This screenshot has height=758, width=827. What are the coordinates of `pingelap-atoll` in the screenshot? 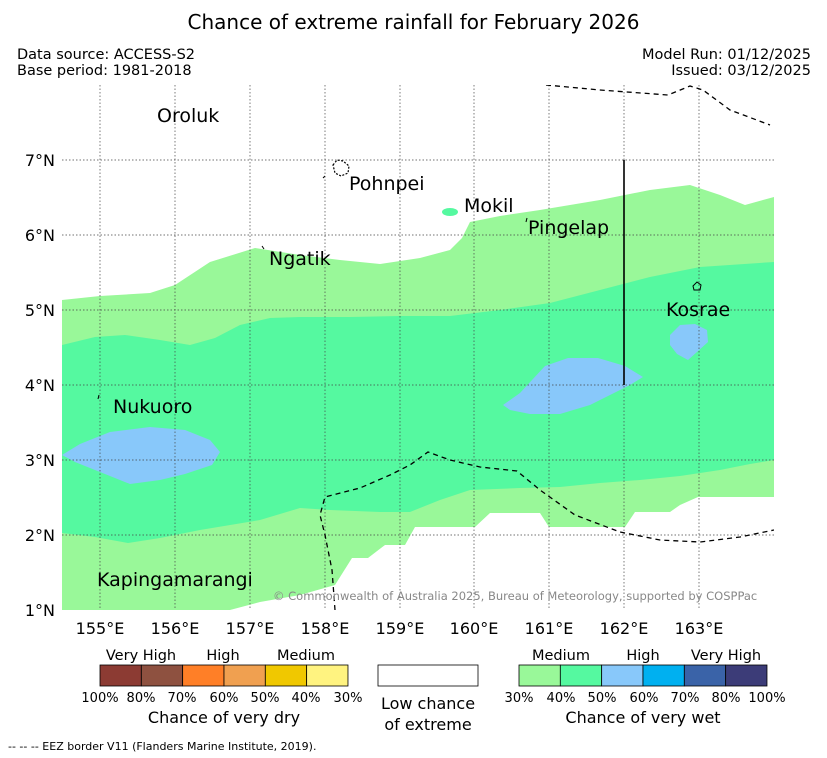 It's located at (526, 220).